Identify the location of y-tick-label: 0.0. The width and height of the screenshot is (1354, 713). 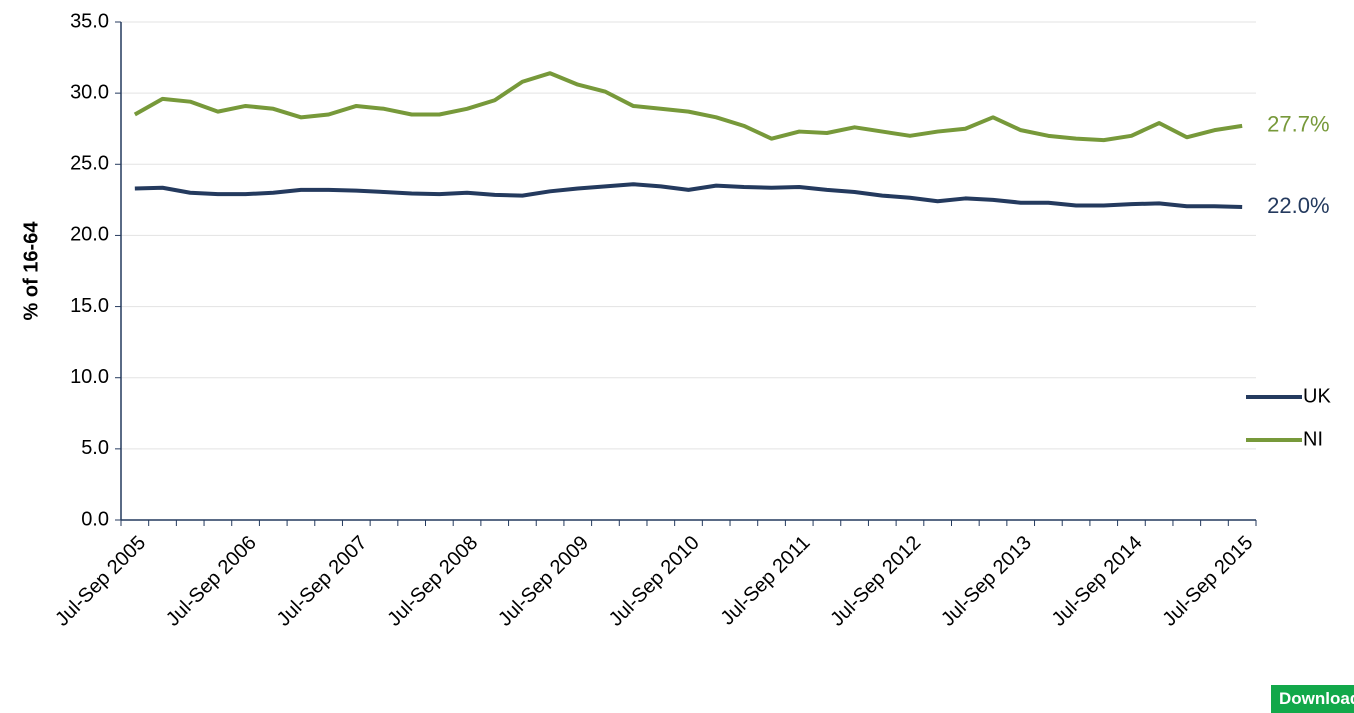
(95, 519).